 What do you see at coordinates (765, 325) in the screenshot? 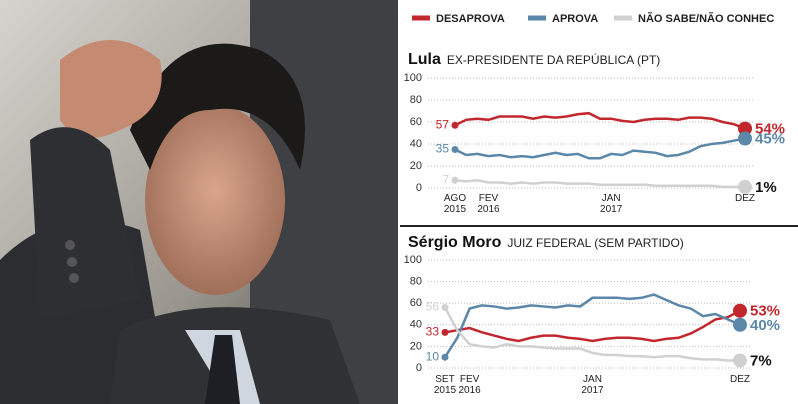
I see `end-label: 40%` at bounding box center [765, 325].